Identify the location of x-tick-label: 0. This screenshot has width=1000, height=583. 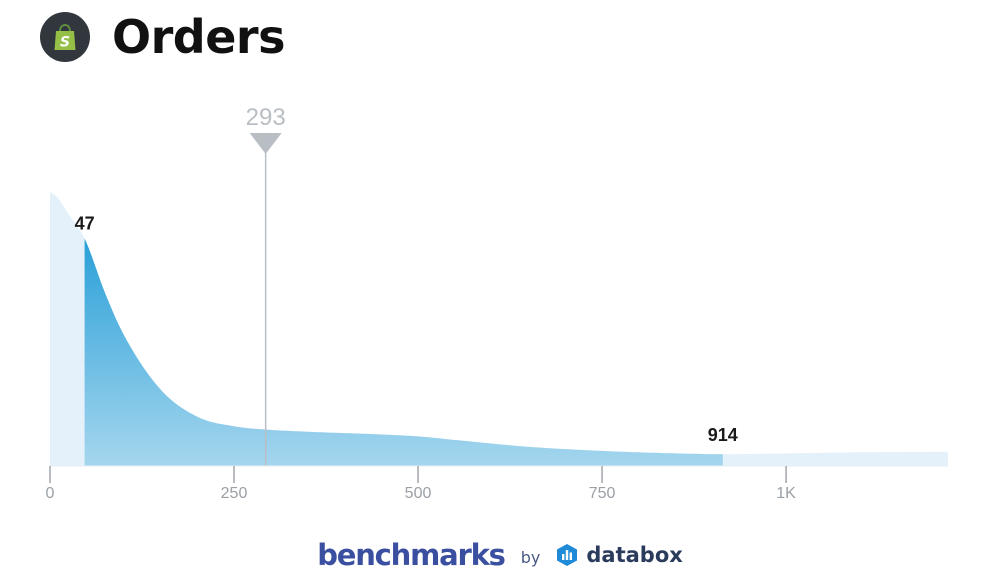
(50, 493).